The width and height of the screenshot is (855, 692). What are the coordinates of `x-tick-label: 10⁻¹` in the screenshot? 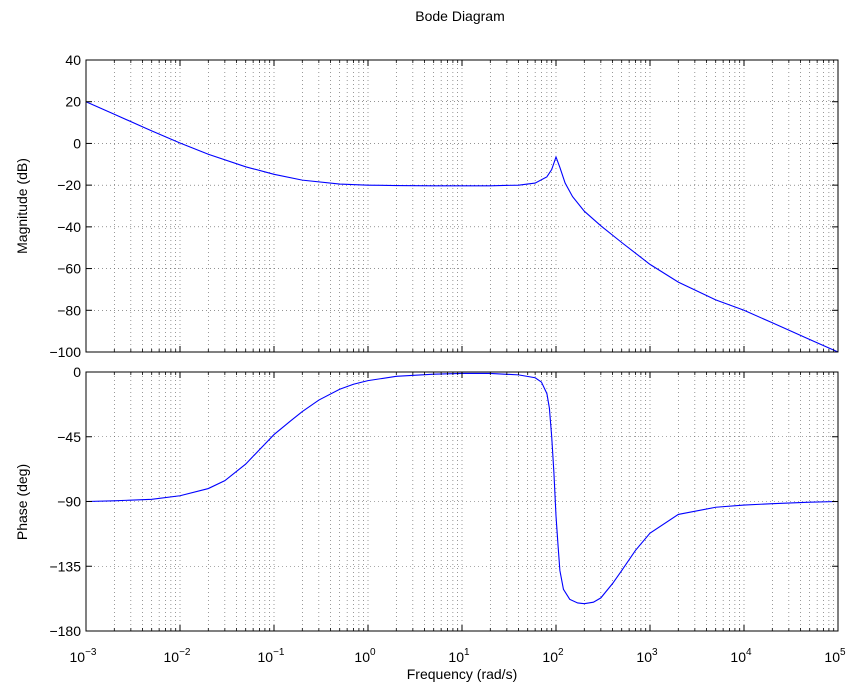 It's located at (271, 656).